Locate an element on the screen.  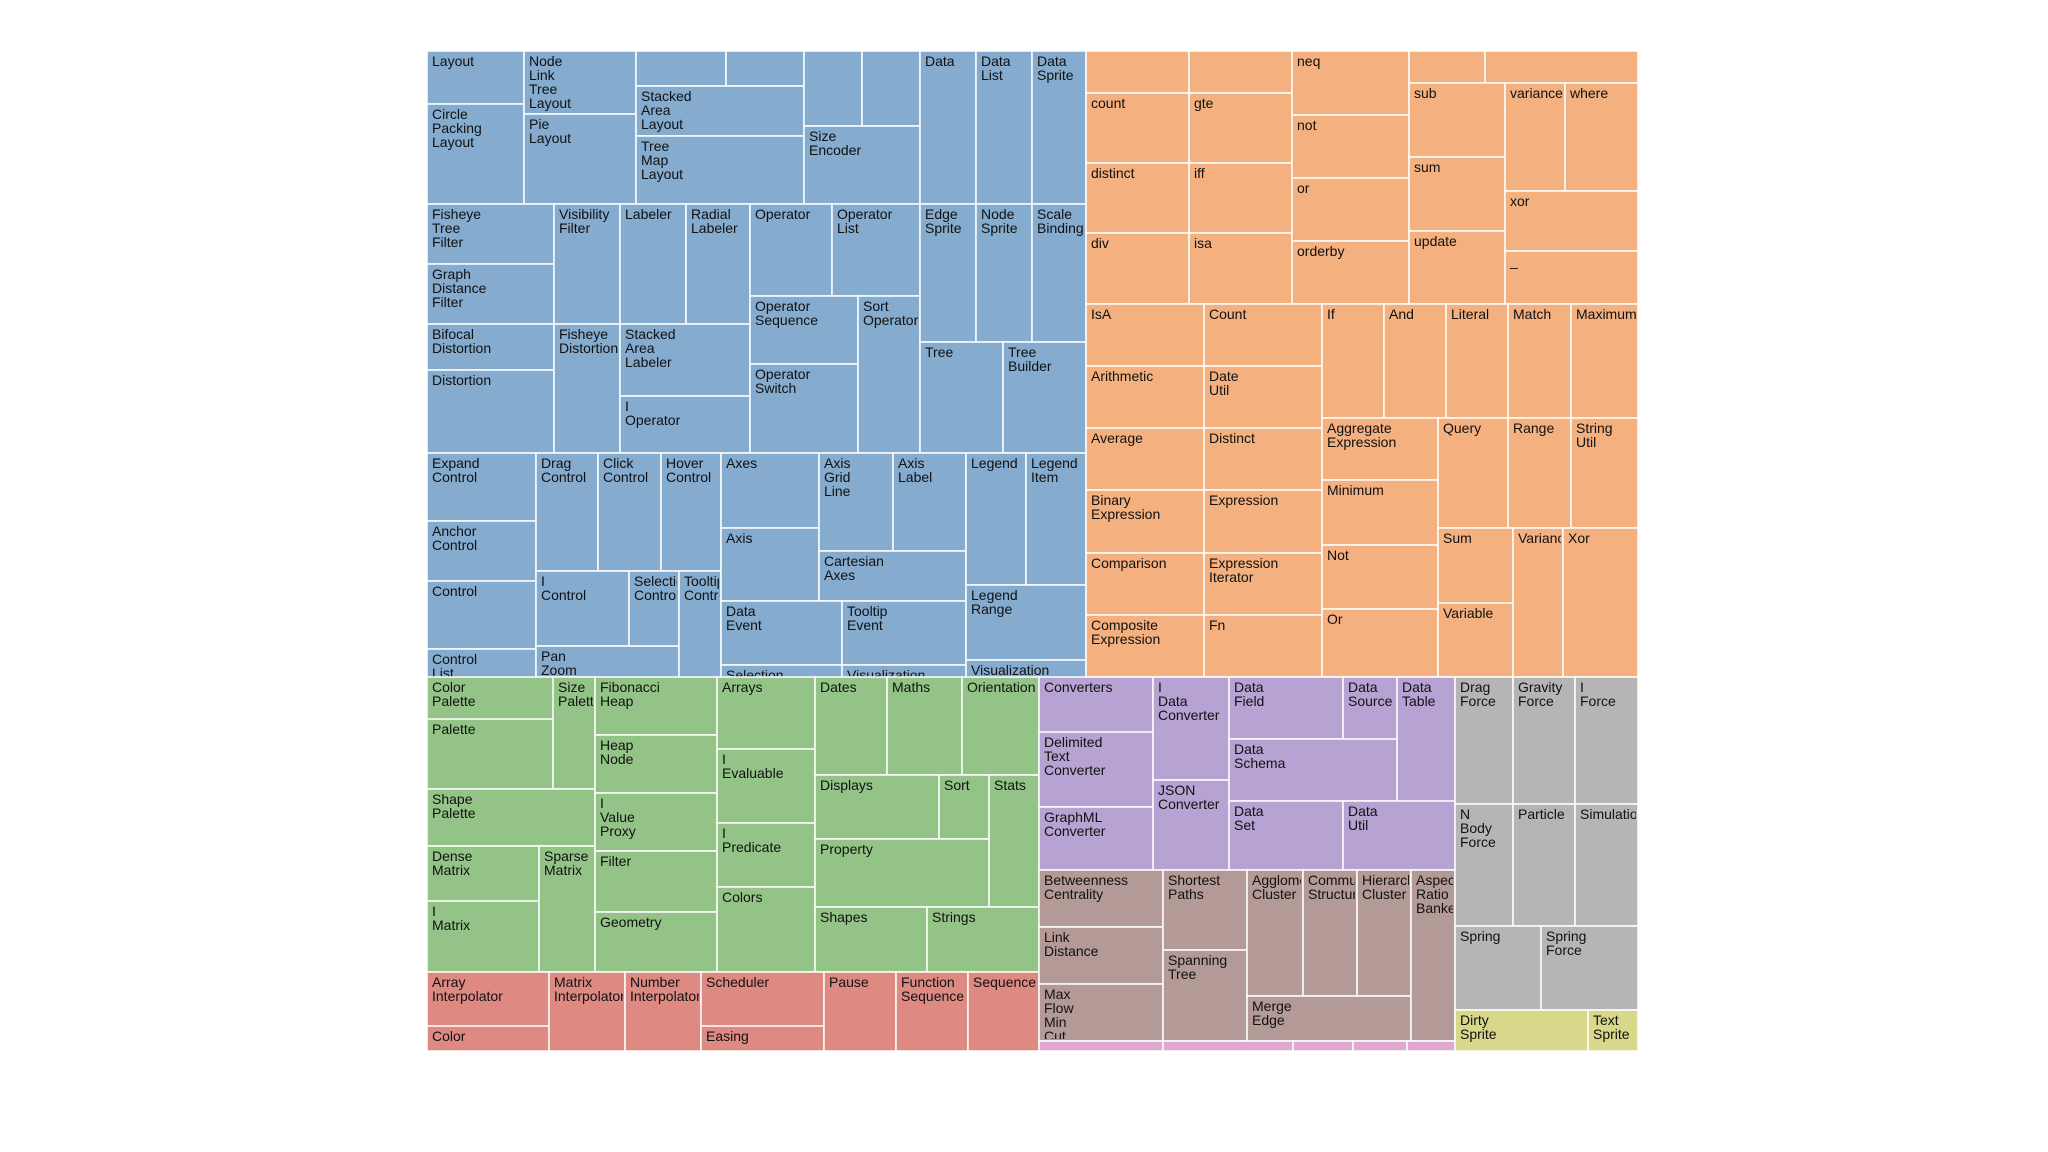
treemap-cell-tree-map-layout: Tree Map Layout is located at coordinates (720, 170).